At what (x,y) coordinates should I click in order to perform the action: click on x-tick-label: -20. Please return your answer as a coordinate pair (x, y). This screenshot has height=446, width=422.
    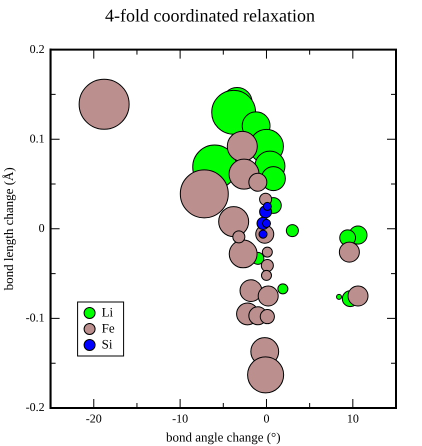
    Looking at the image, I should click on (94, 418).